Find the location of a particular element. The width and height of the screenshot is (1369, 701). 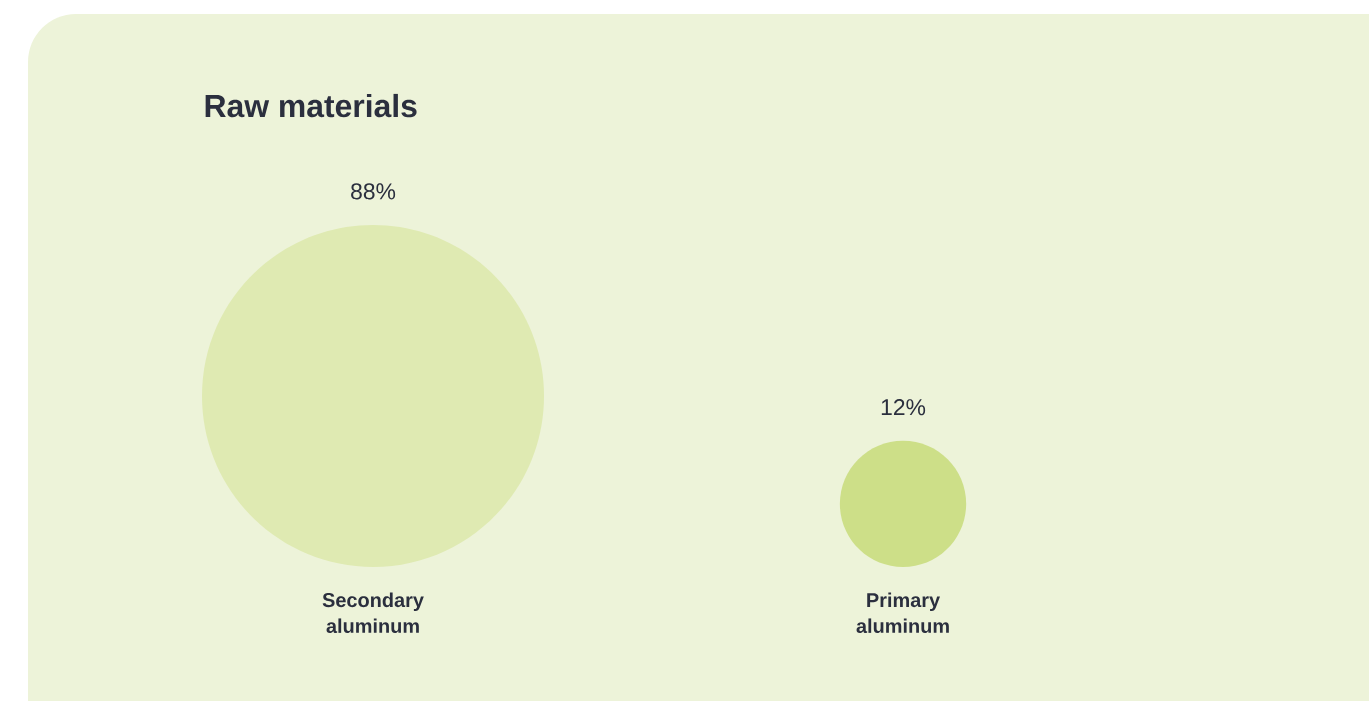

data-label: 88% is located at coordinates (373, 191).